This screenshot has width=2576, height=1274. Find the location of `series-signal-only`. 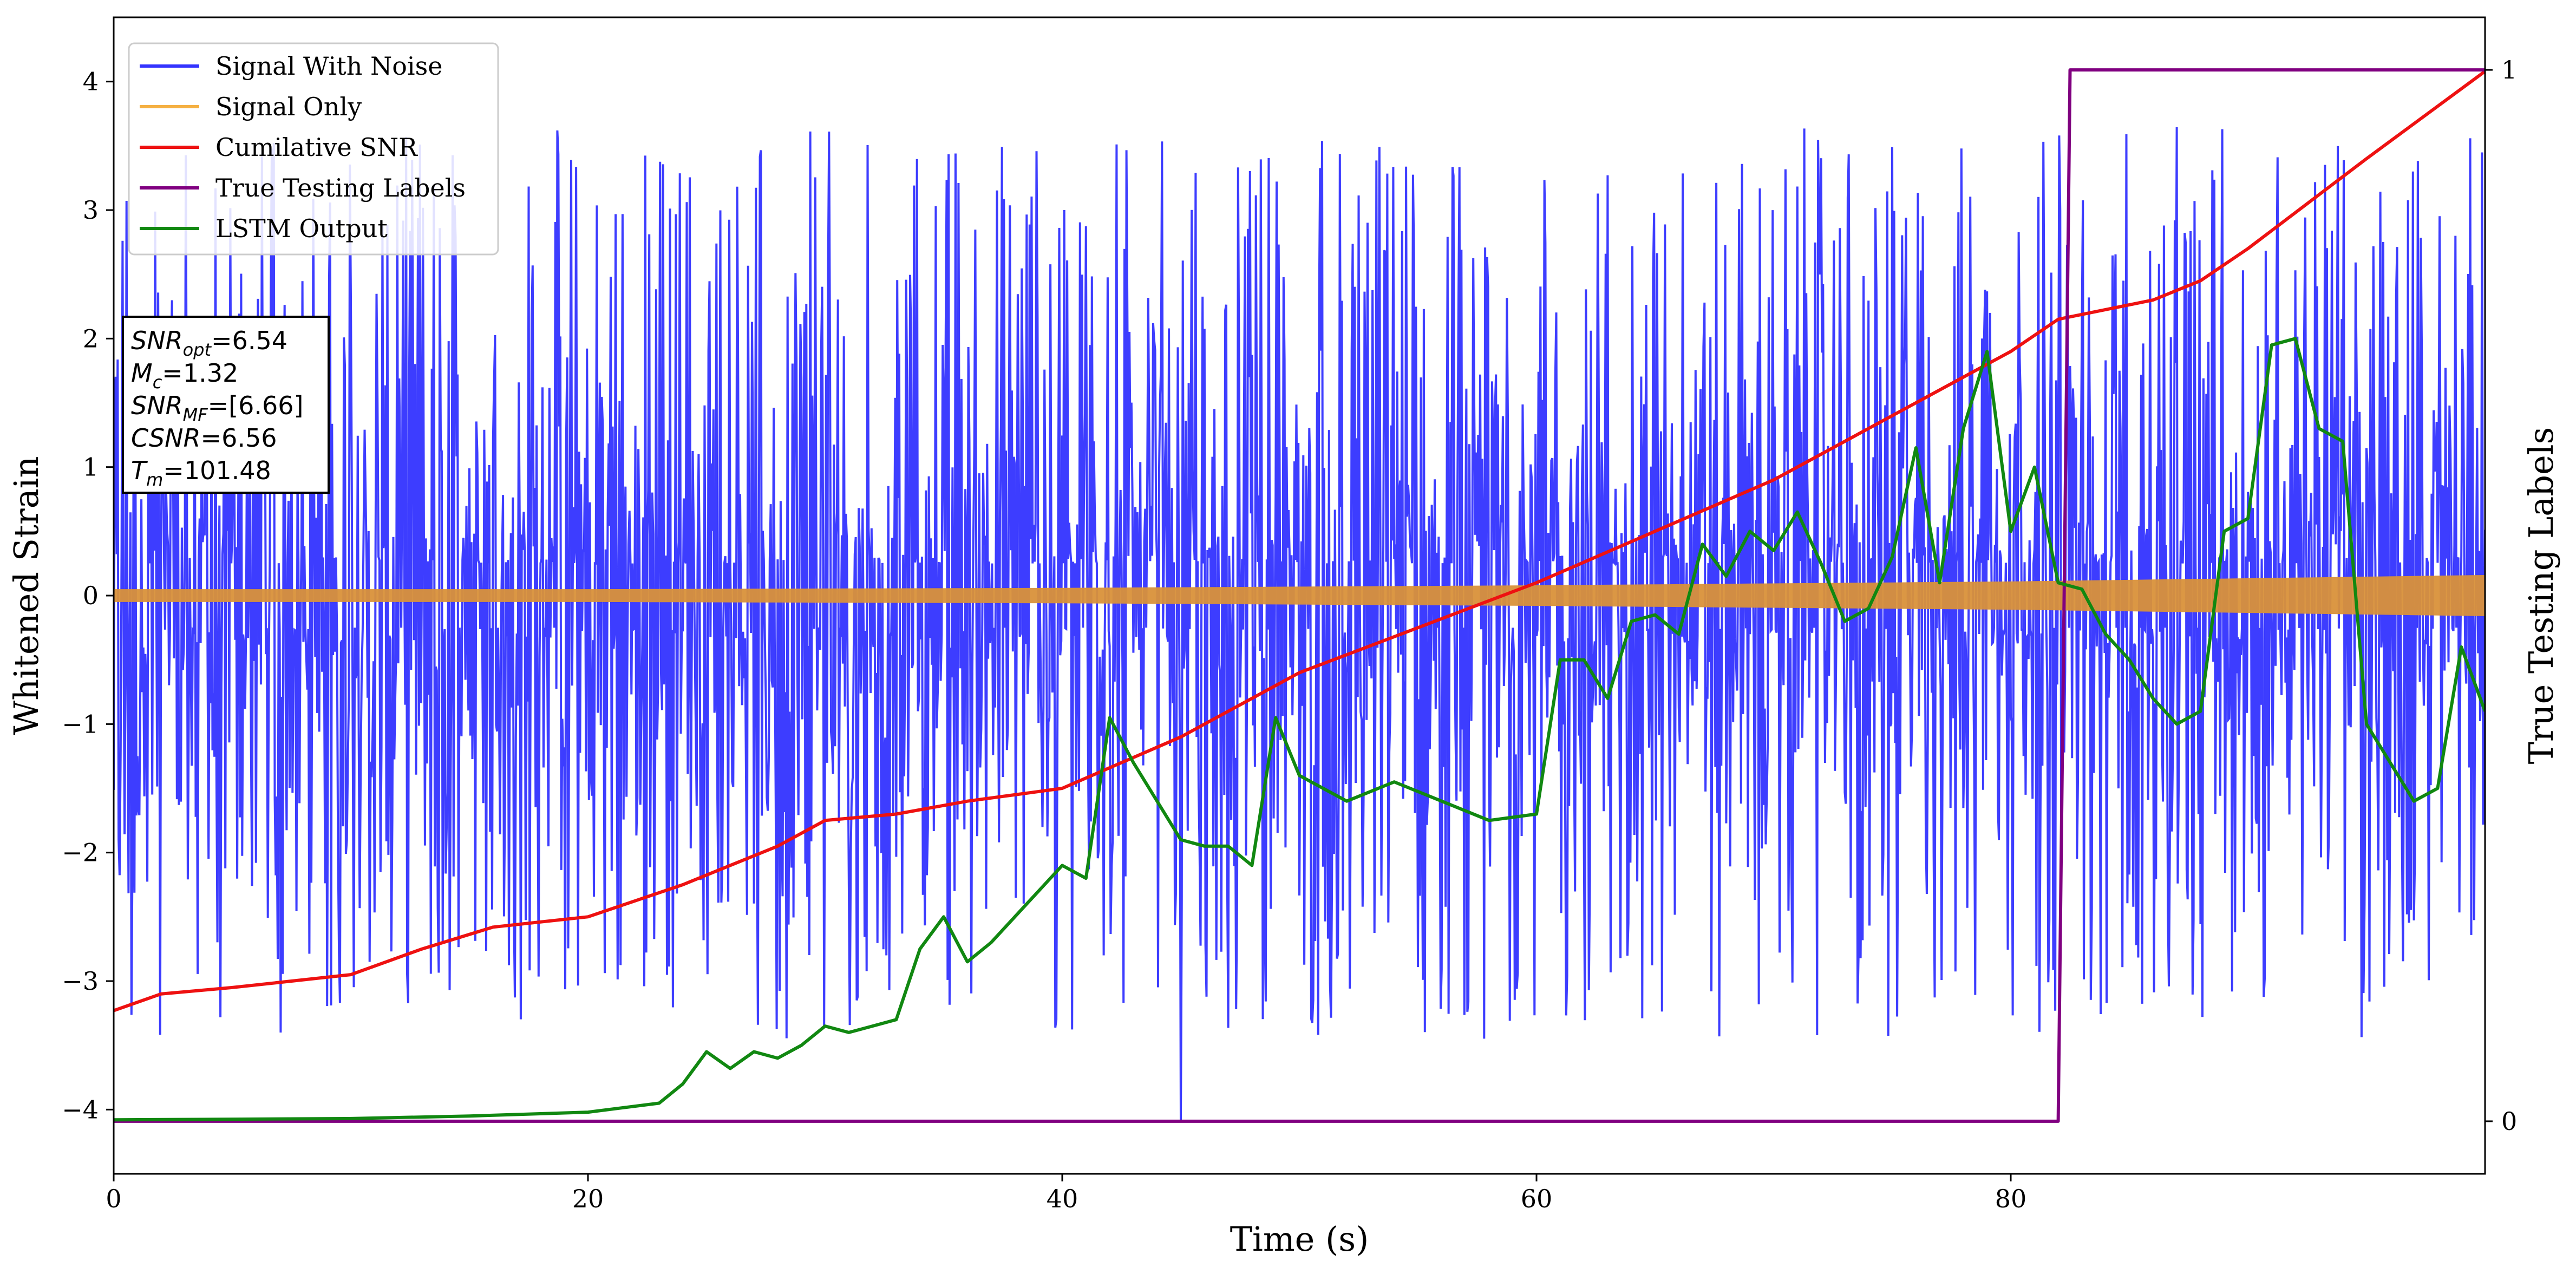

series-signal-only is located at coordinates (1300, 595).